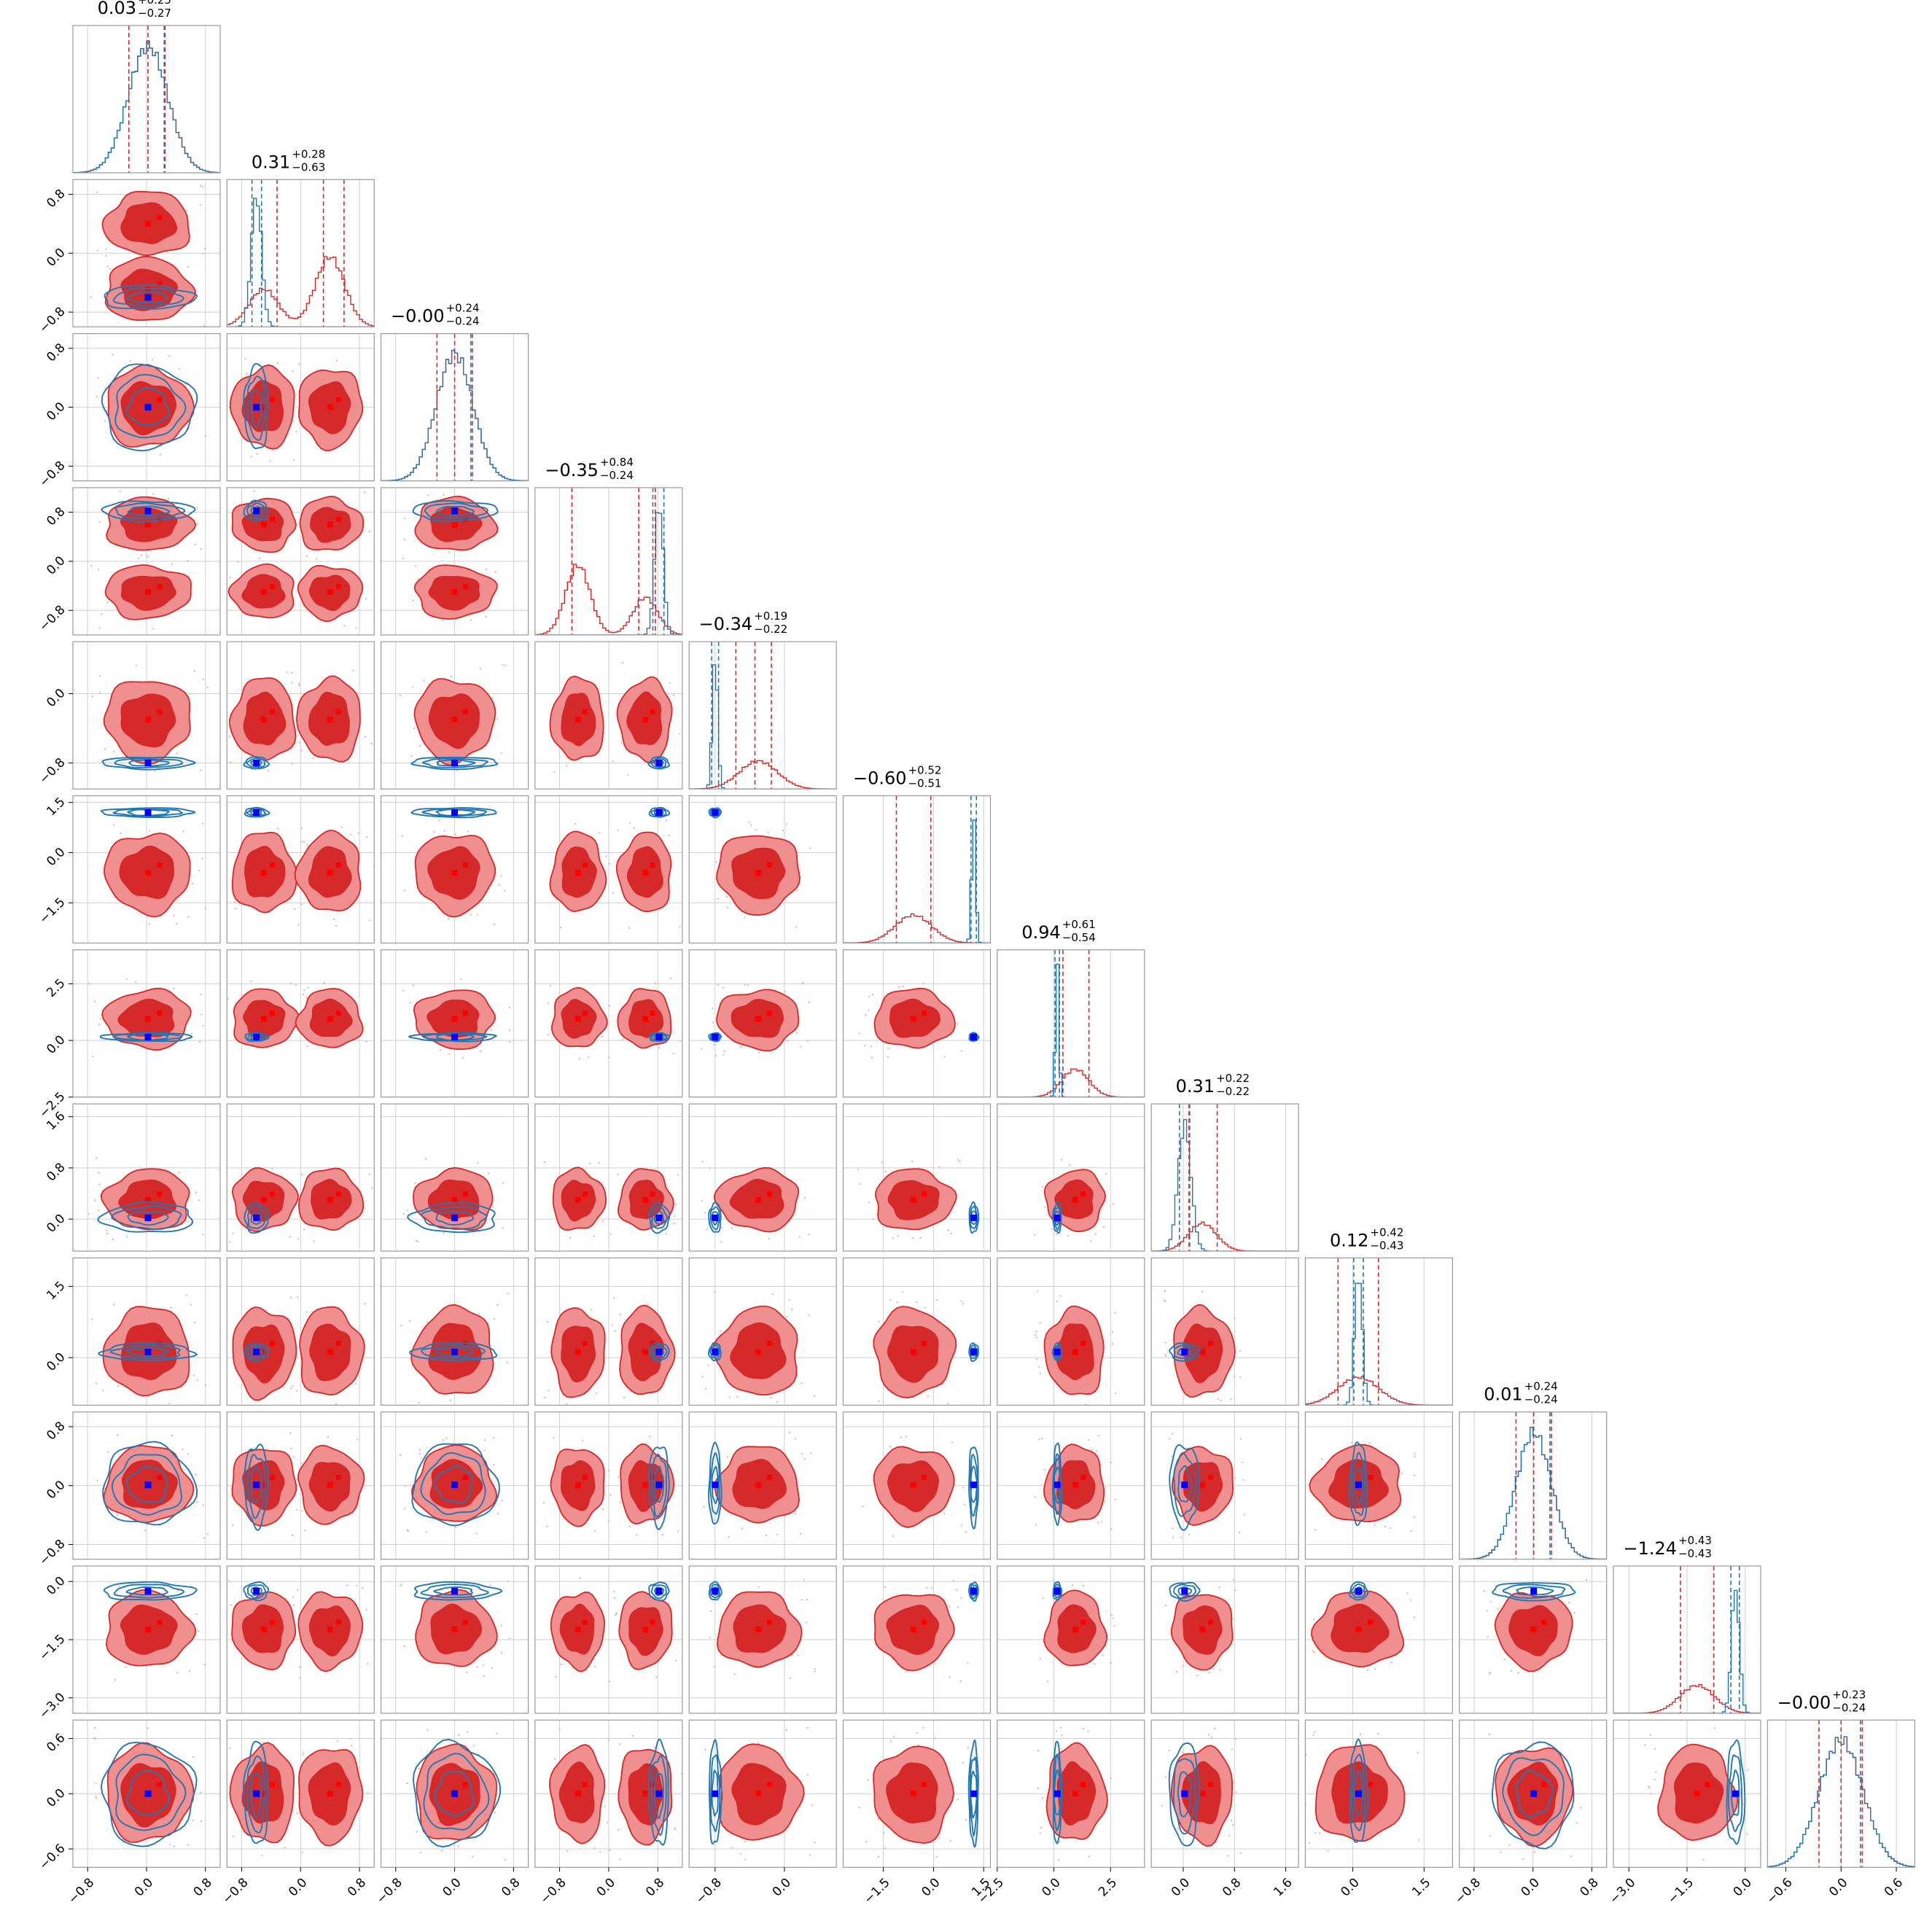 This screenshot has width=1932, height=1932. What do you see at coordinates (300, 237) in the screenshot?
I see `panel-1-1: 0.31 +0.28−0.63` at bounding box center [300, 237].